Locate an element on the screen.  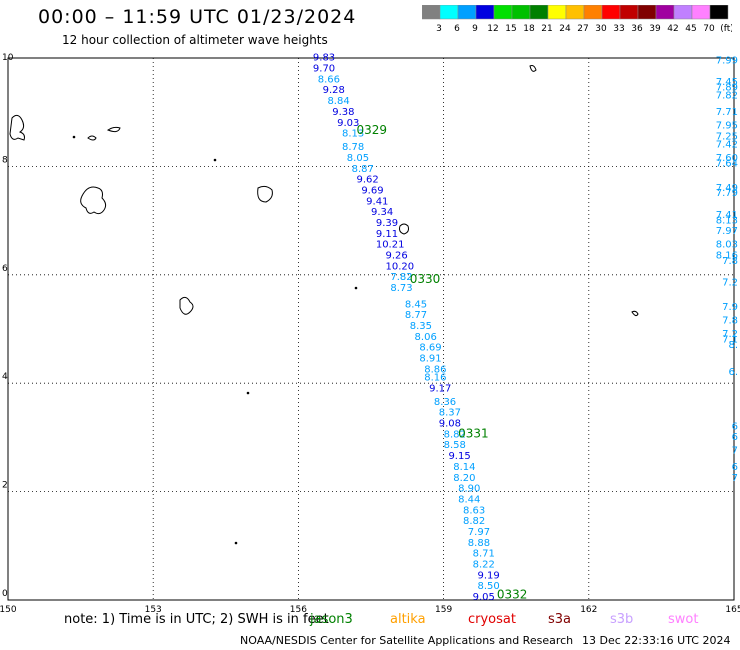
wave-height-value: 8.44 is located at coordinates (469, 499).